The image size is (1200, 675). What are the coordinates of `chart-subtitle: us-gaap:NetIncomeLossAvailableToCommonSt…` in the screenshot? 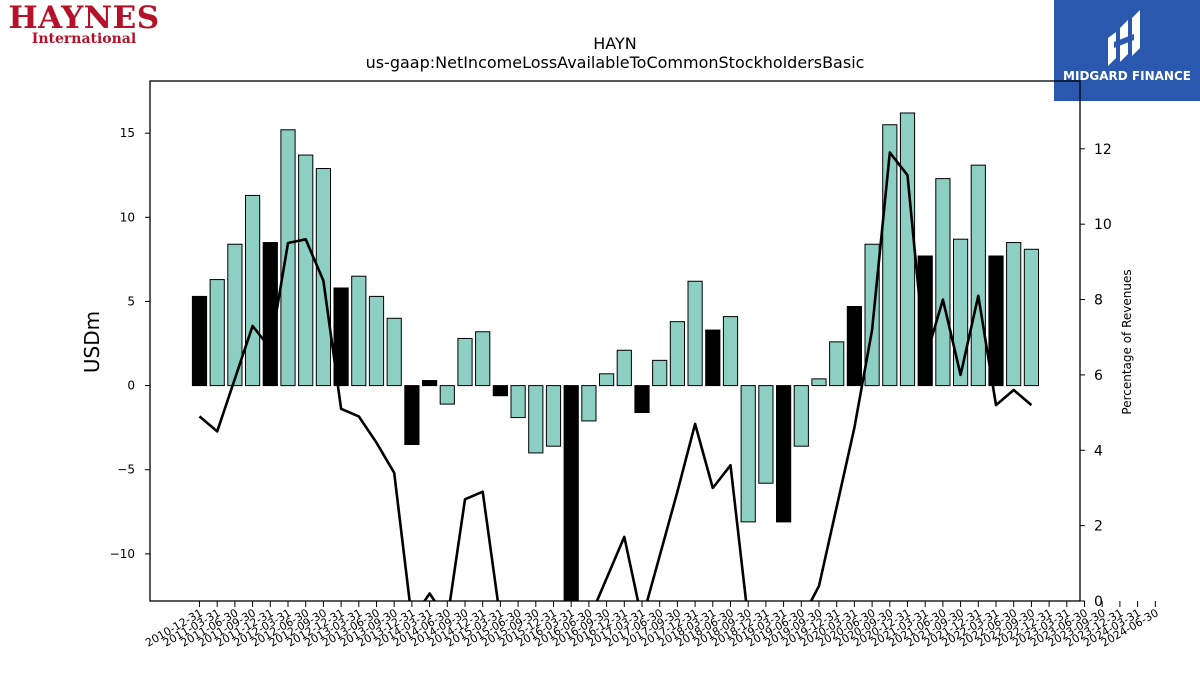 It's located at (615, 62).